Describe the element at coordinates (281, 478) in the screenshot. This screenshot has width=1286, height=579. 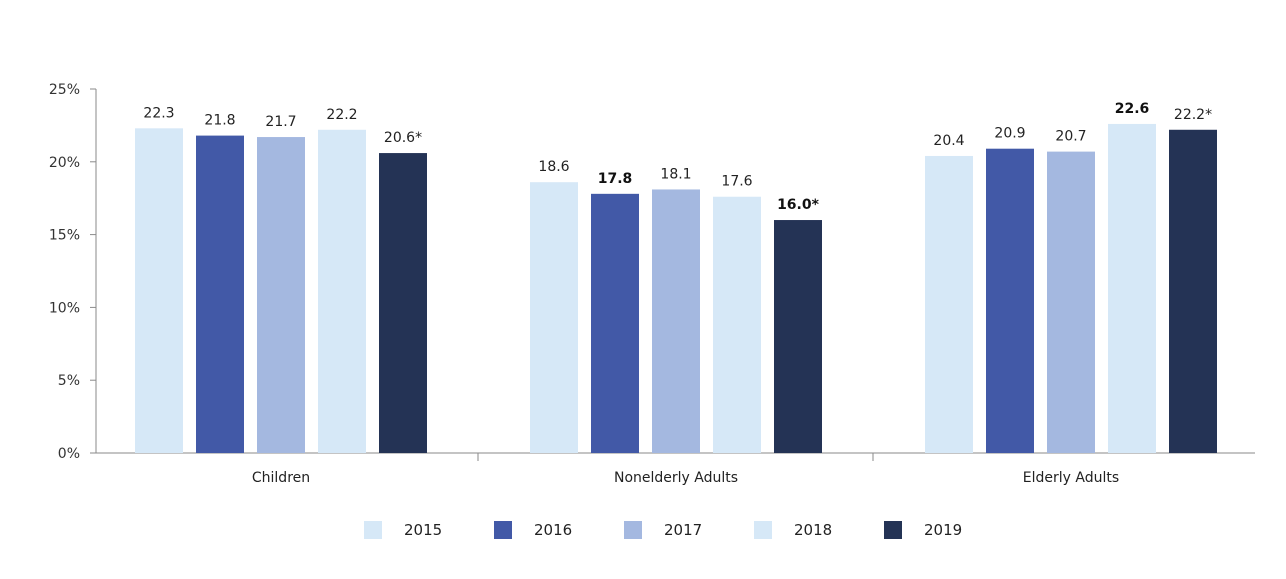
I see `category-label: Children` at that location.